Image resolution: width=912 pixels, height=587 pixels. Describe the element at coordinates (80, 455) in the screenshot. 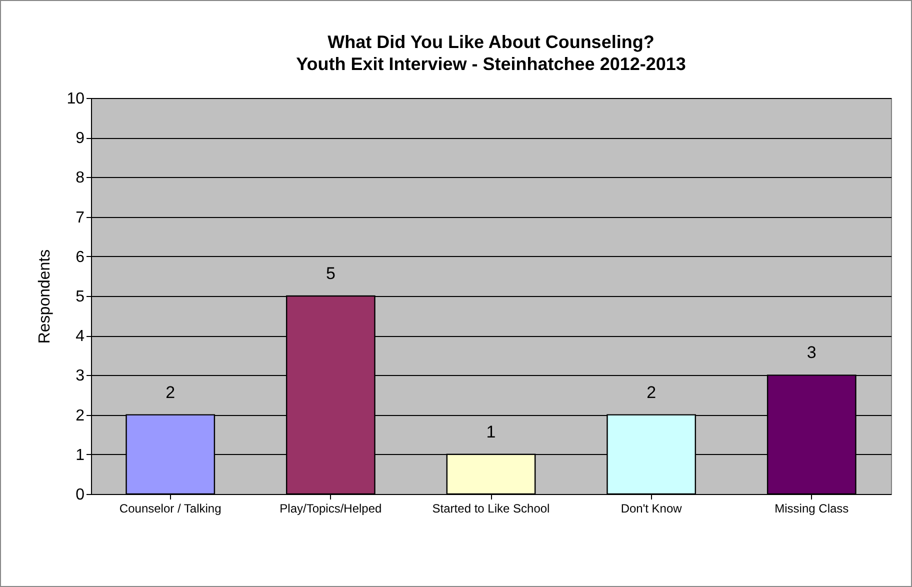

I see `y-tick-label: 1` at that location.